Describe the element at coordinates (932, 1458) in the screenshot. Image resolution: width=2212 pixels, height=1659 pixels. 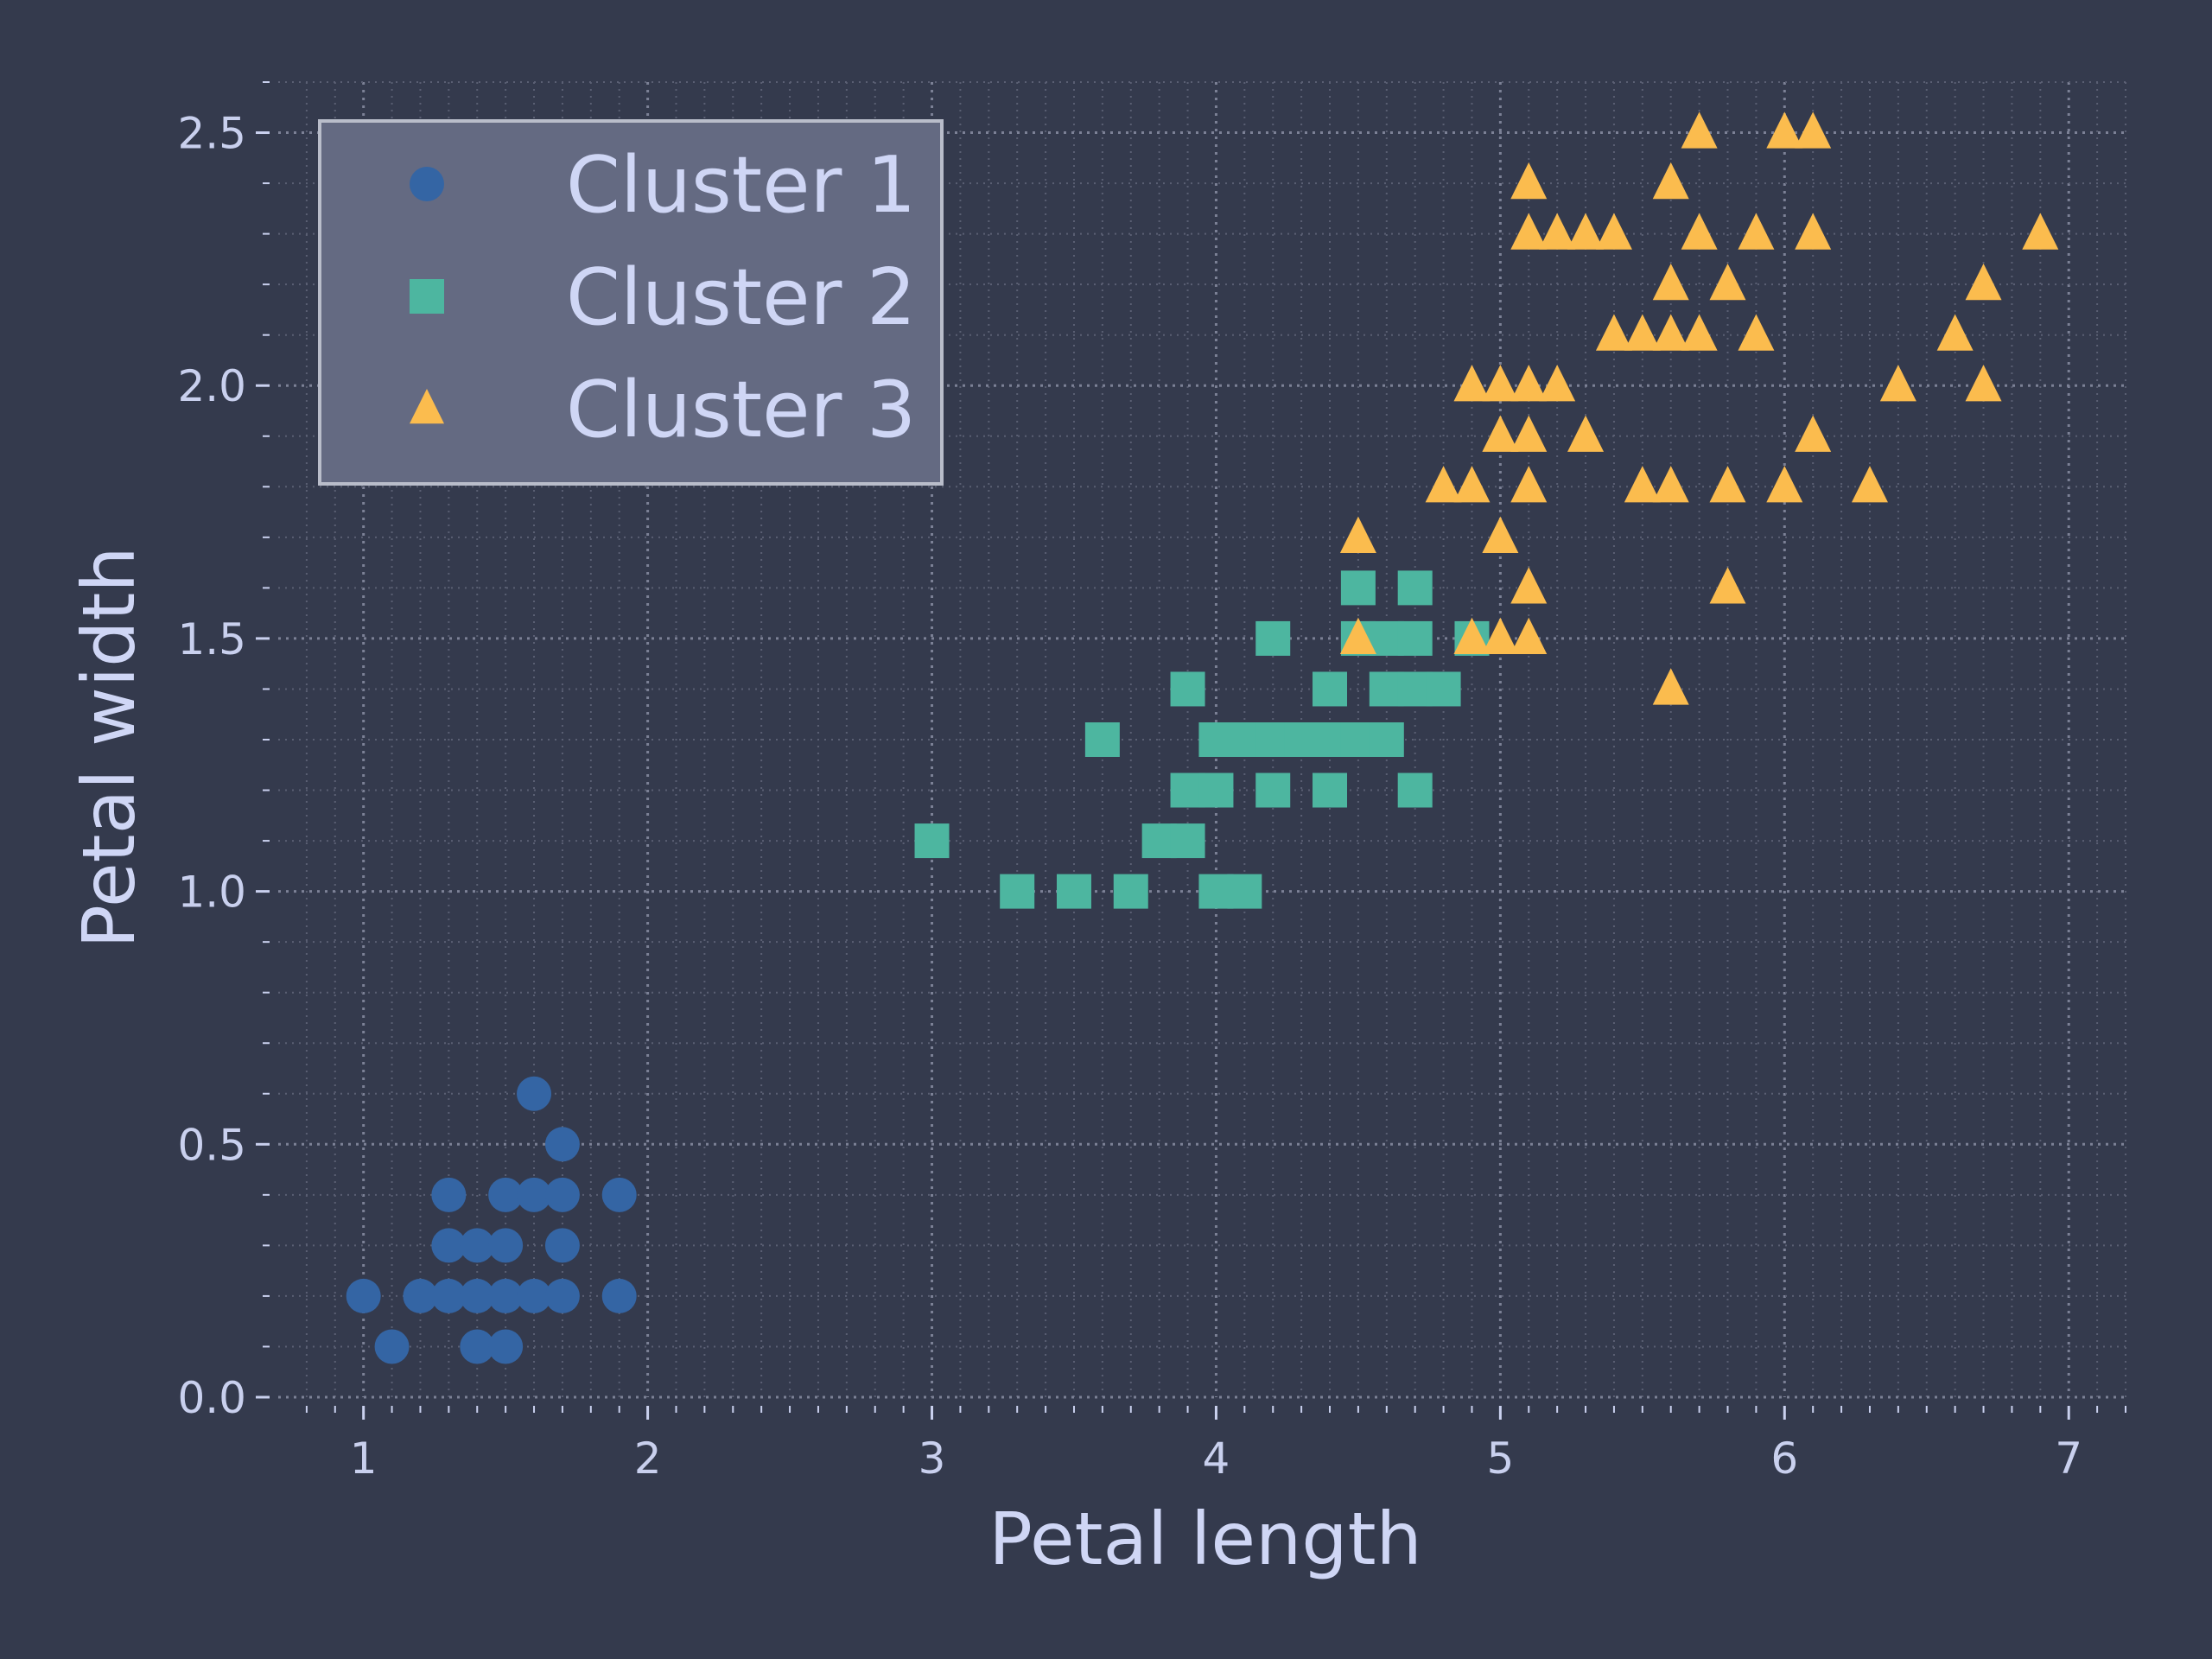
I see `x-tick-label: 3` at that location.